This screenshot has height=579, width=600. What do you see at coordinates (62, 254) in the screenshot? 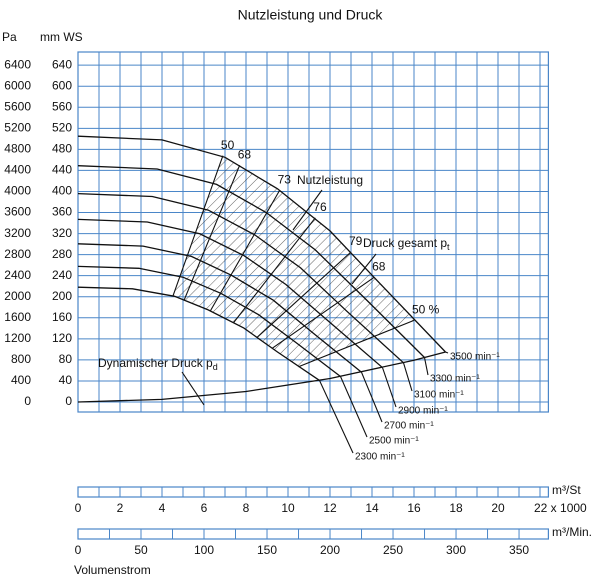
I see `y2-tick-label: 280` at bounding box center [62, 254].